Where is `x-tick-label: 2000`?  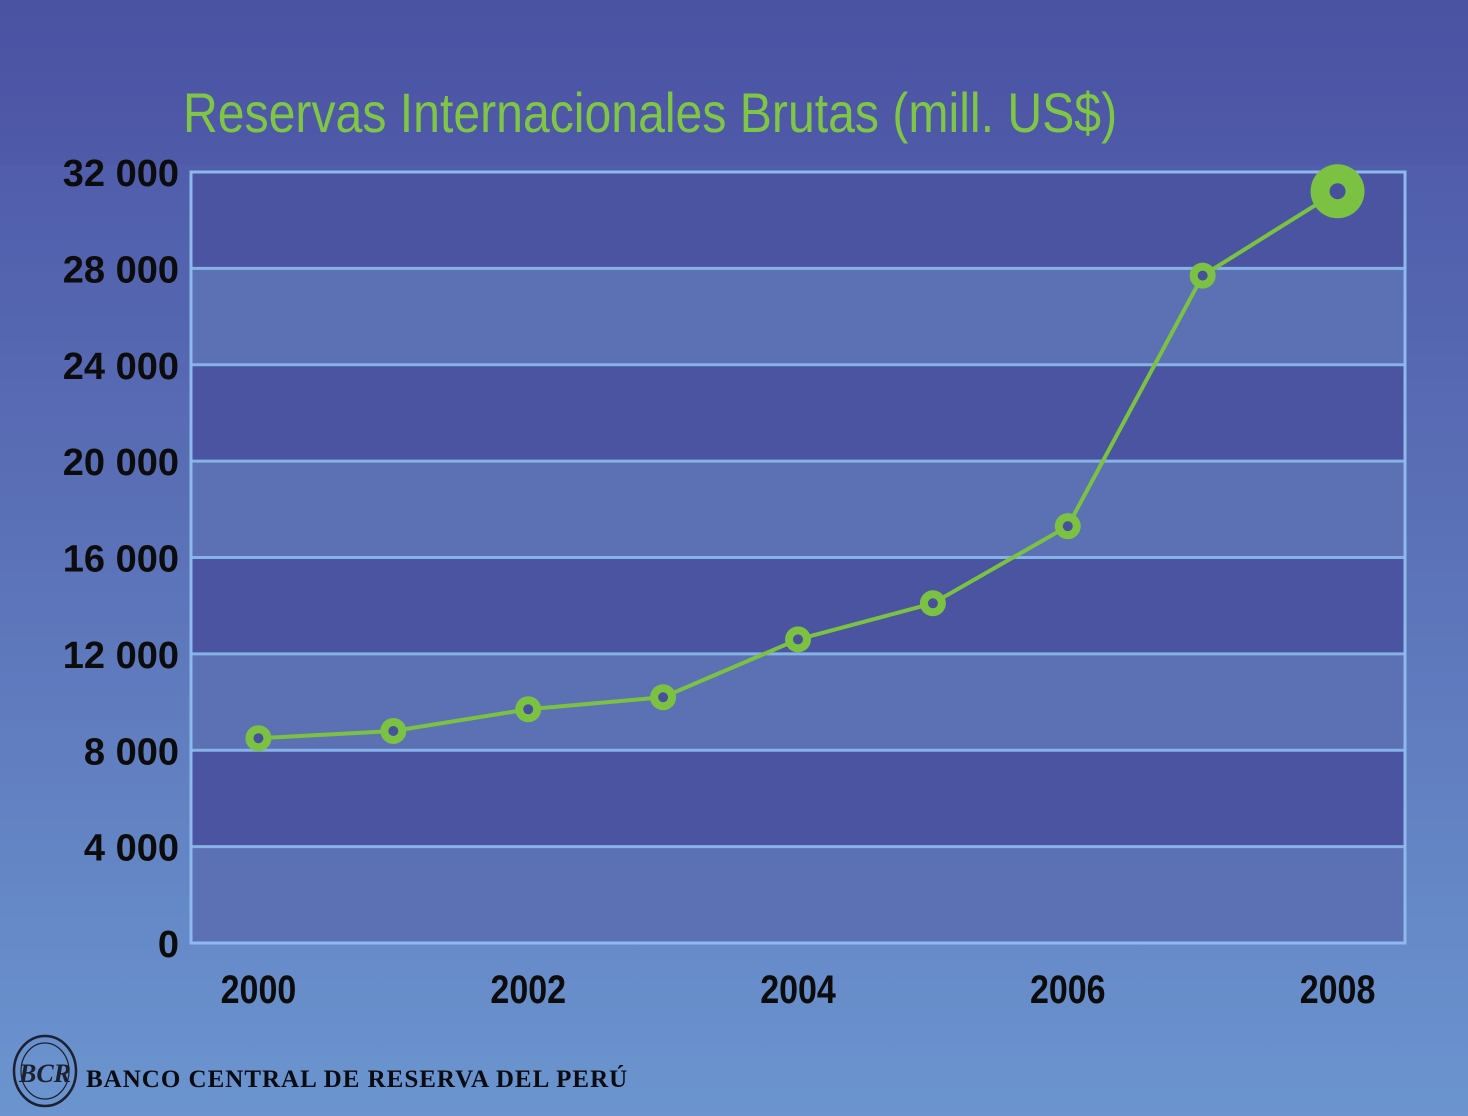
x-tick-label: 2000 is located at coordinates (259, 988).